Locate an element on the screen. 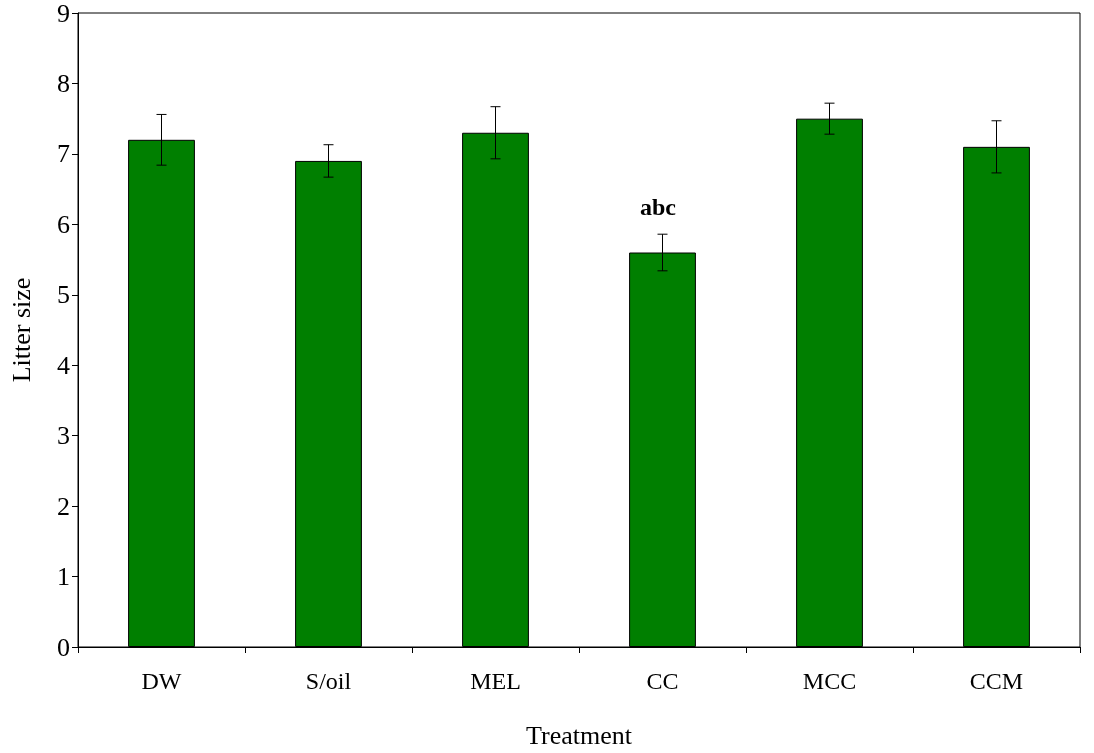  x-tick-label: MCC is located at coordinates (829, 681).